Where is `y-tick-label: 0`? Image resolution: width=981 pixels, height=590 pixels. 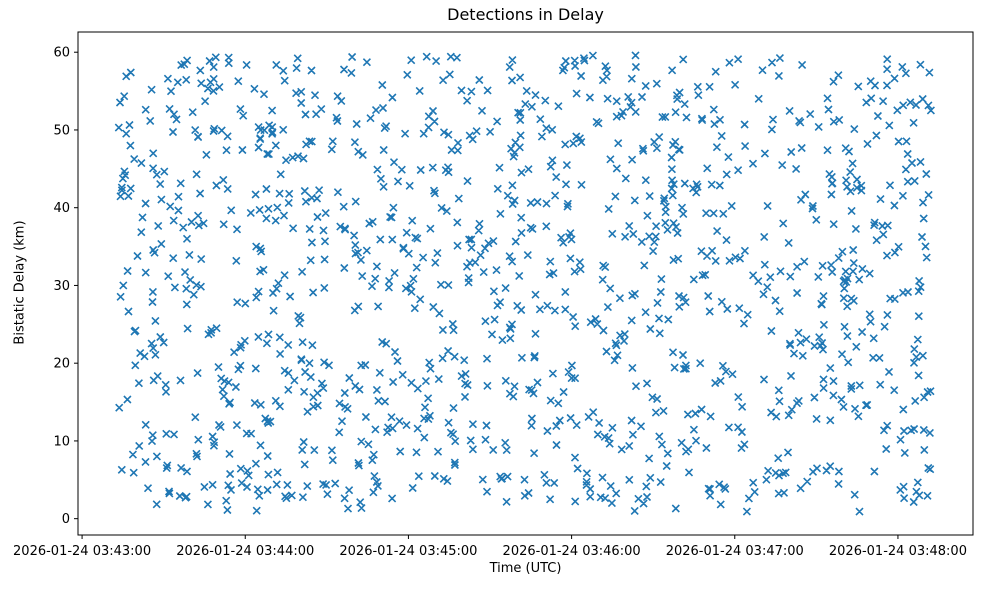 y-tick-label: 0 is located at coordinates (66, 519).